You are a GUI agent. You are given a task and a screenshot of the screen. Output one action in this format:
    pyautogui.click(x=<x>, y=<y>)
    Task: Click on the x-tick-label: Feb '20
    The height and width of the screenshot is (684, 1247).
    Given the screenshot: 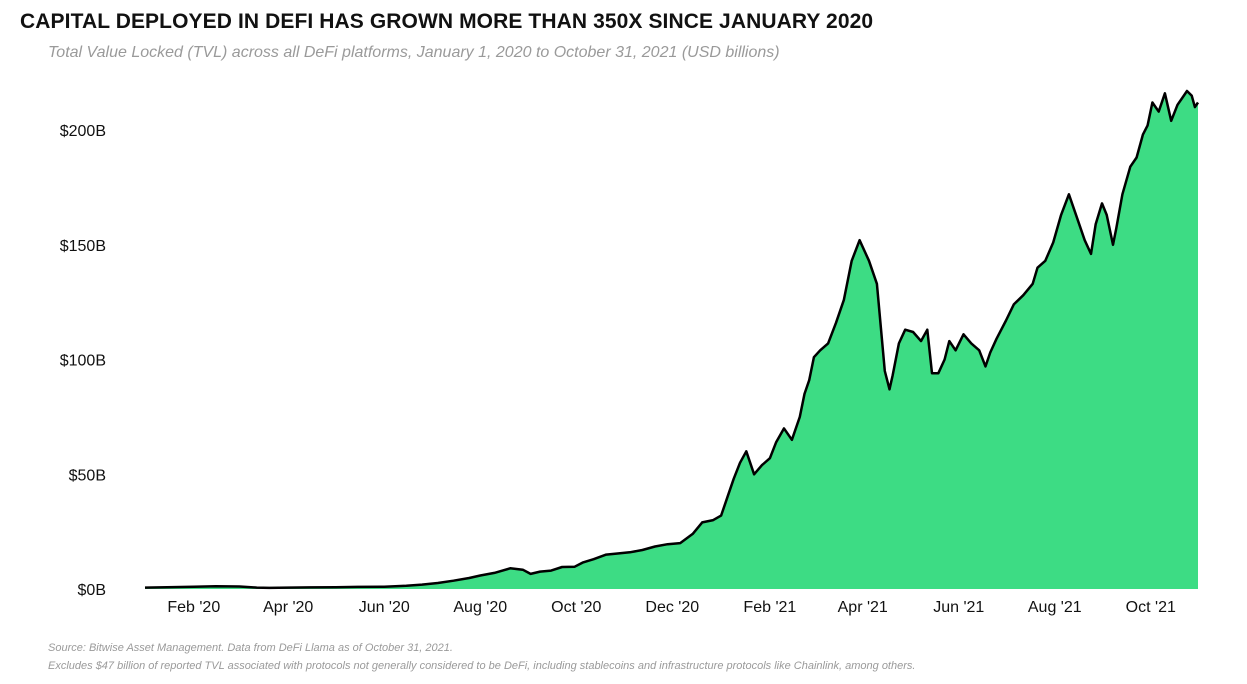 What is the action you would take?
    pyautogui.click(x=193, y=607)
    